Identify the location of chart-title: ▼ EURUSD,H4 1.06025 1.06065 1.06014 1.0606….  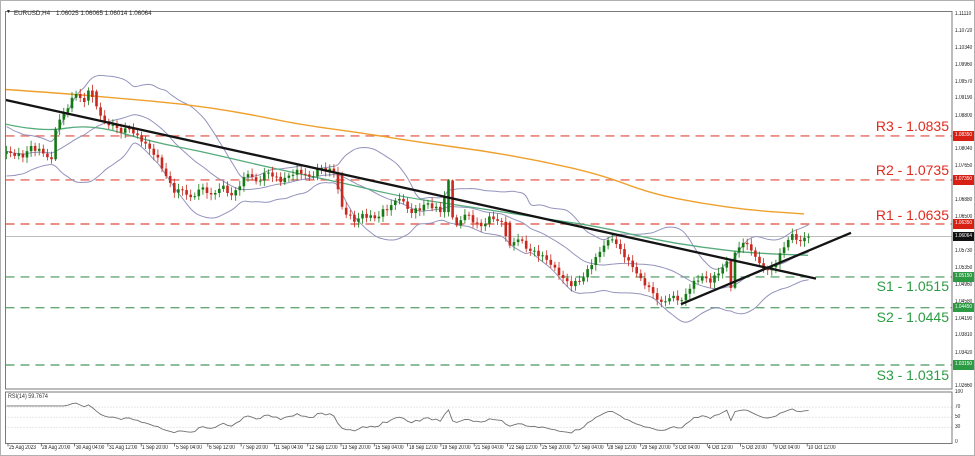
(83, 11).